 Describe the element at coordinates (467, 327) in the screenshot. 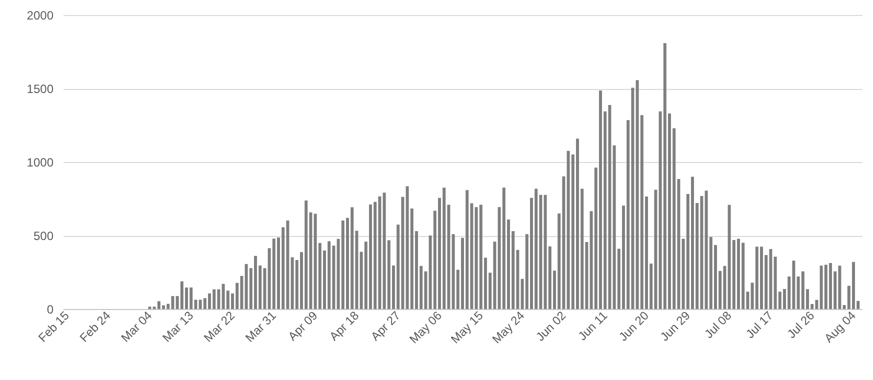

I see `x-tick-label: May 15` at that location.